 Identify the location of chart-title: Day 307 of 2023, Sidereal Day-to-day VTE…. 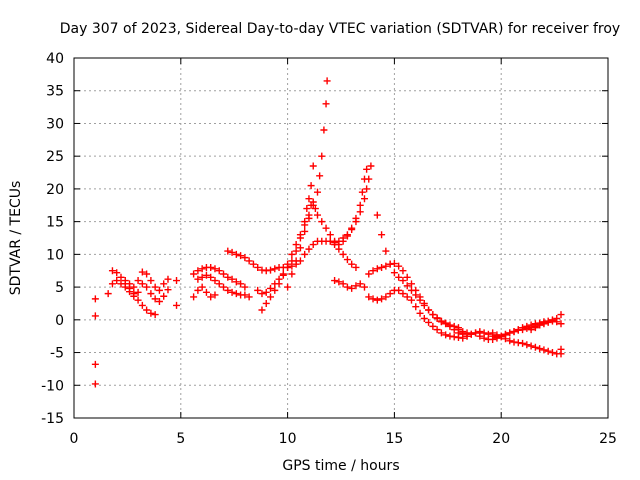
(340, 29).